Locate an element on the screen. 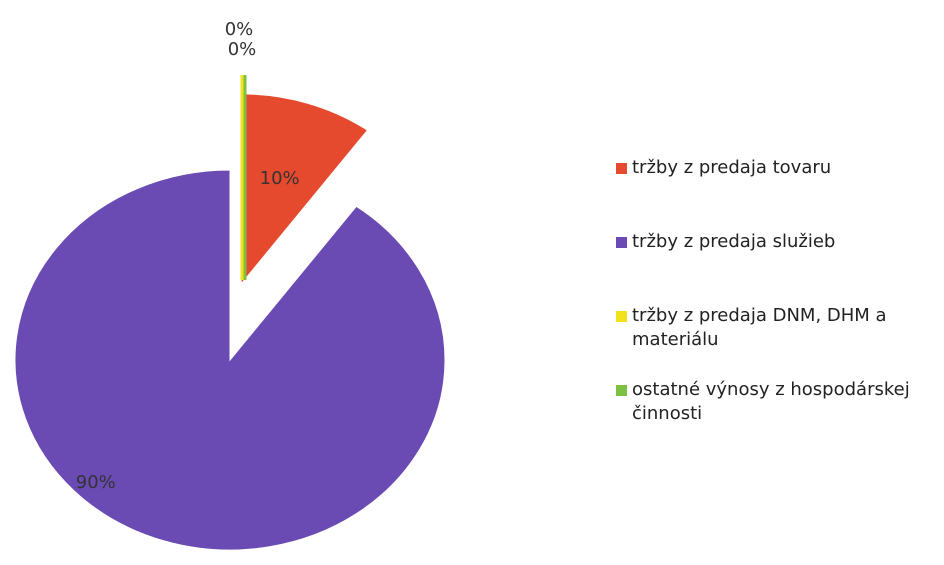  legend-item: tržby z predaja DNM, DHM a materiálu is located at coordinates (775, 328).